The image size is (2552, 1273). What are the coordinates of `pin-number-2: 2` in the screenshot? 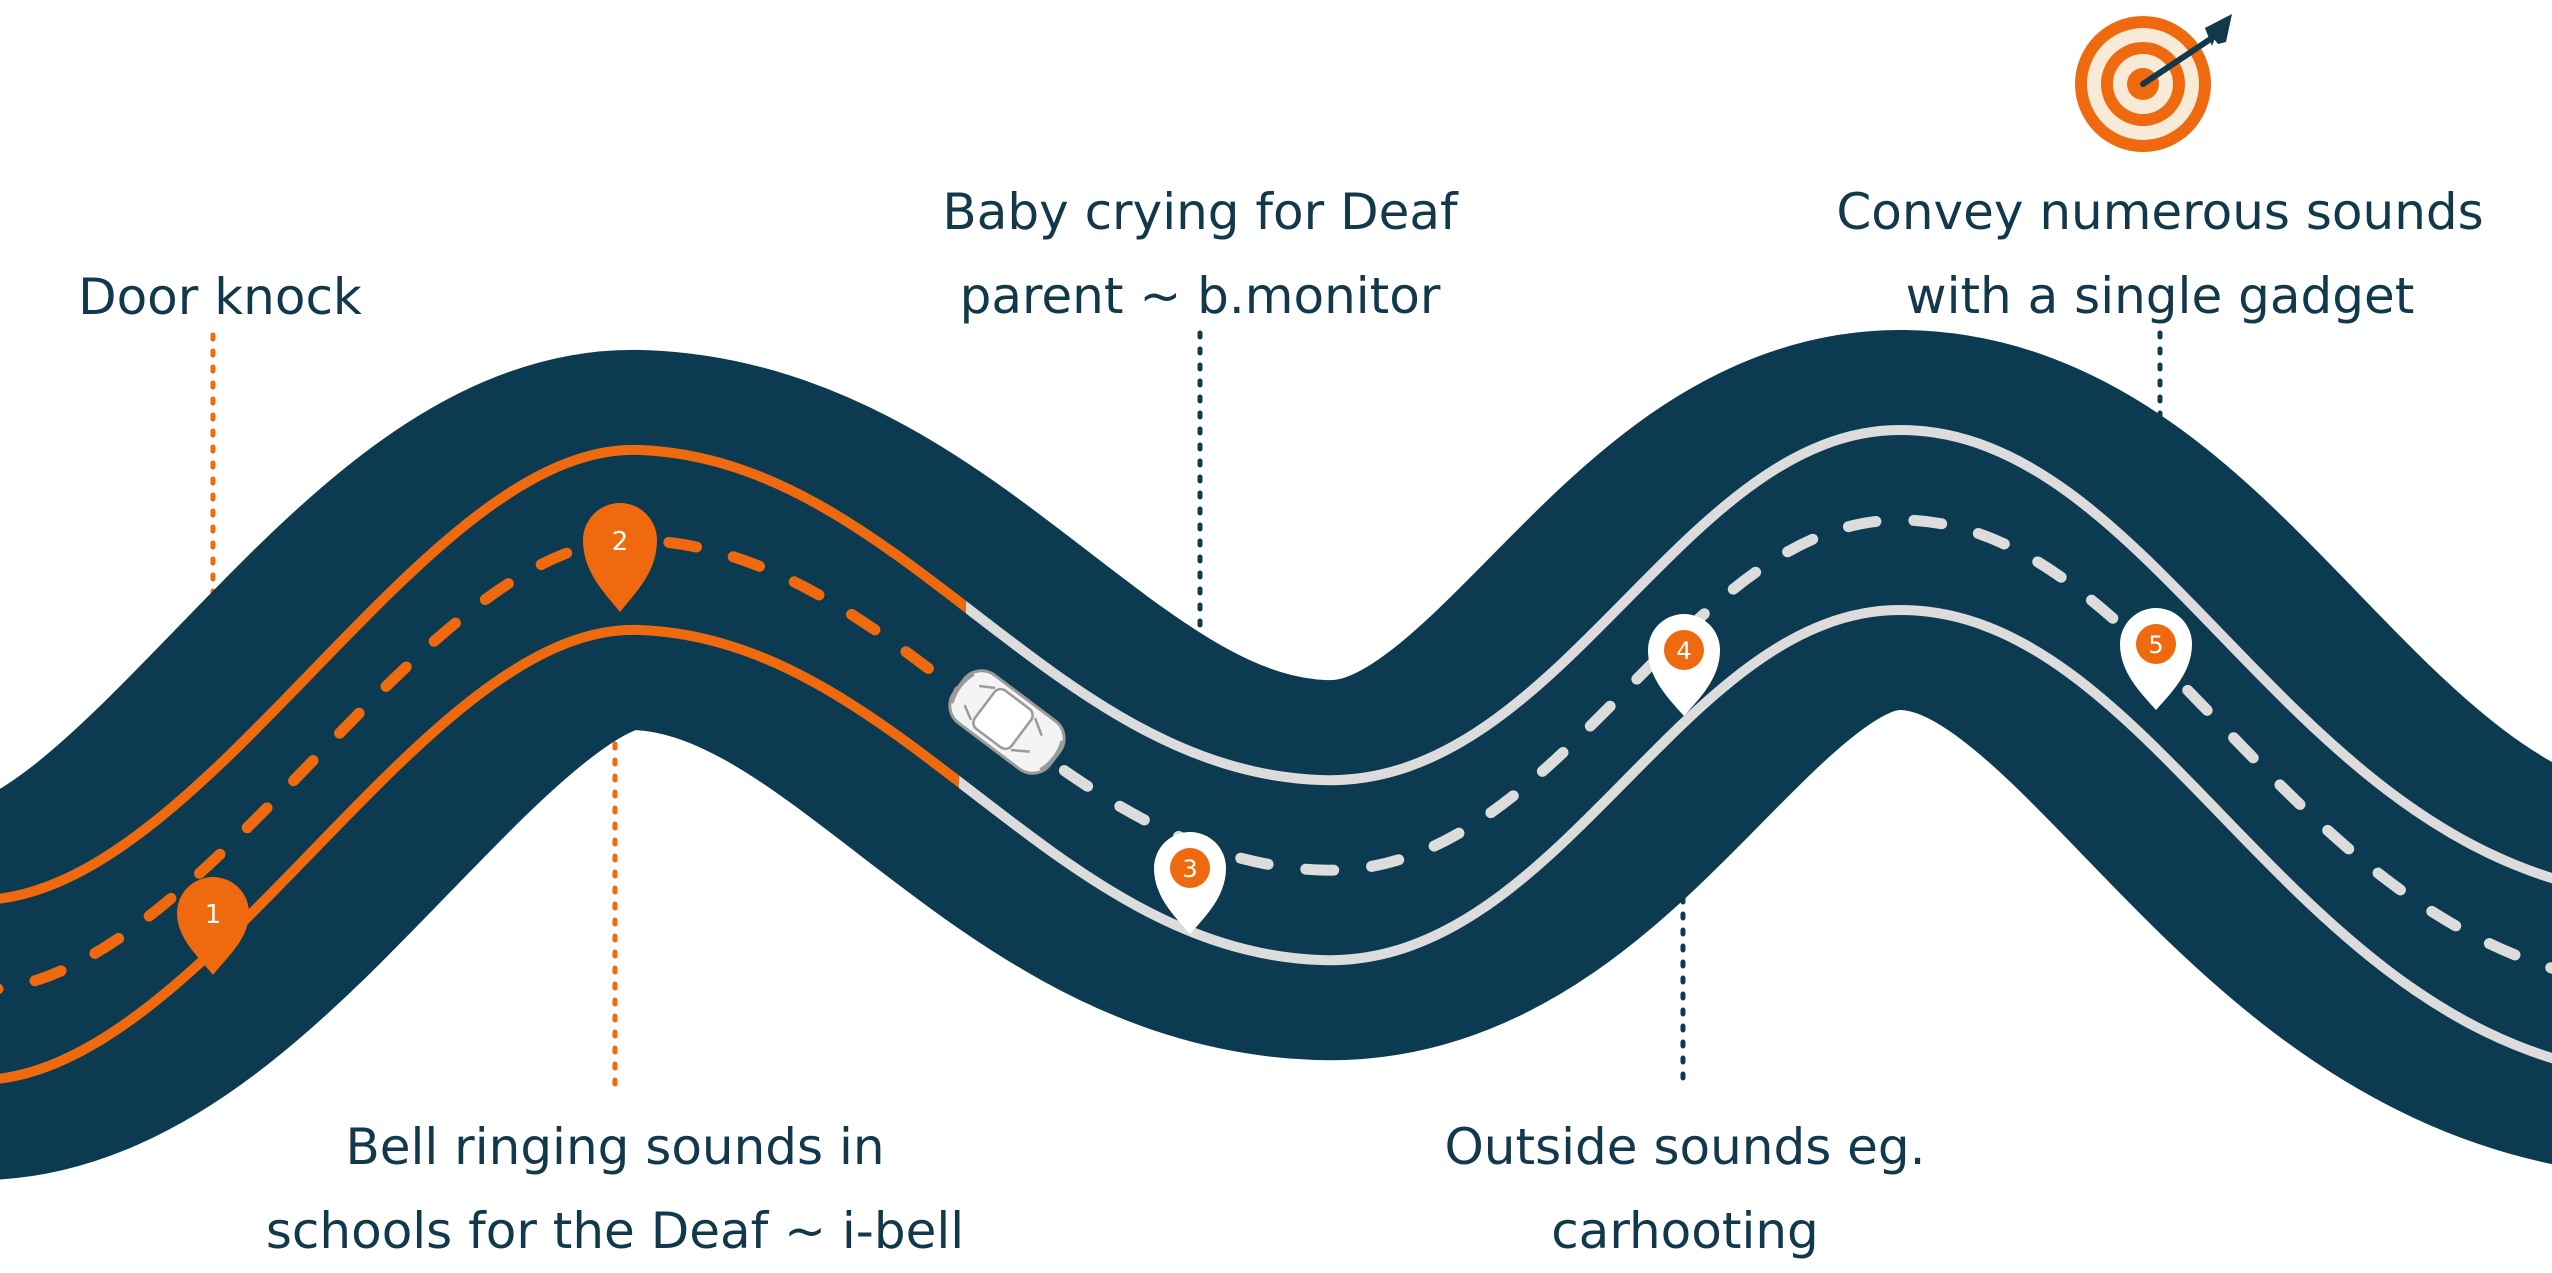 It's located at (620, 542).